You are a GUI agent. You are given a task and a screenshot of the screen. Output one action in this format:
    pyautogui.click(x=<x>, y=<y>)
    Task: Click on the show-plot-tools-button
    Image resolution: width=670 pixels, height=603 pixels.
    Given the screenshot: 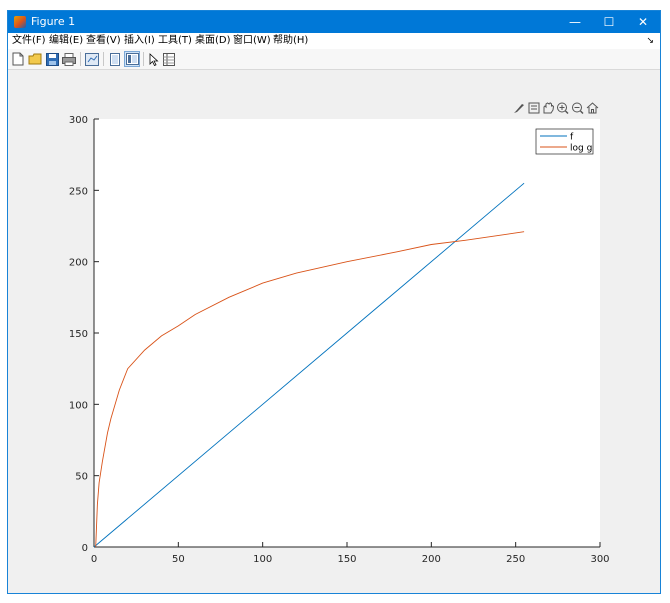 What is the action you would take?
    pyautogui.click(x=132, y=59)
    